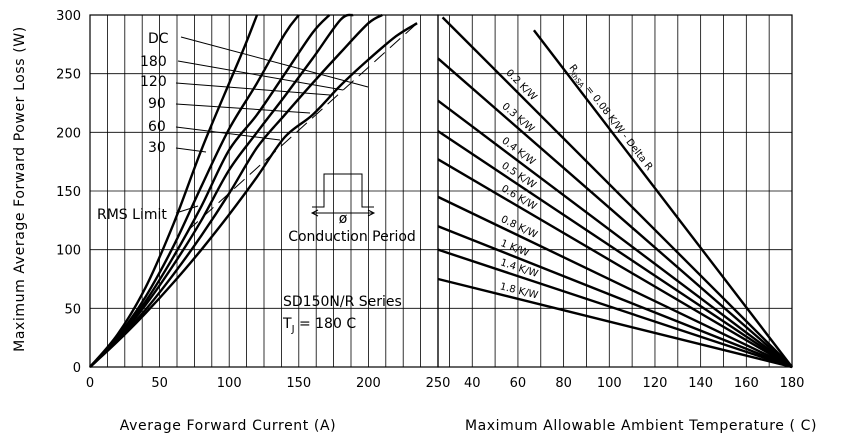  What do you see at coordinates (68, 75) in the screenshot?
I see `y-tick-label: 250` at bounding box center [68, 75].